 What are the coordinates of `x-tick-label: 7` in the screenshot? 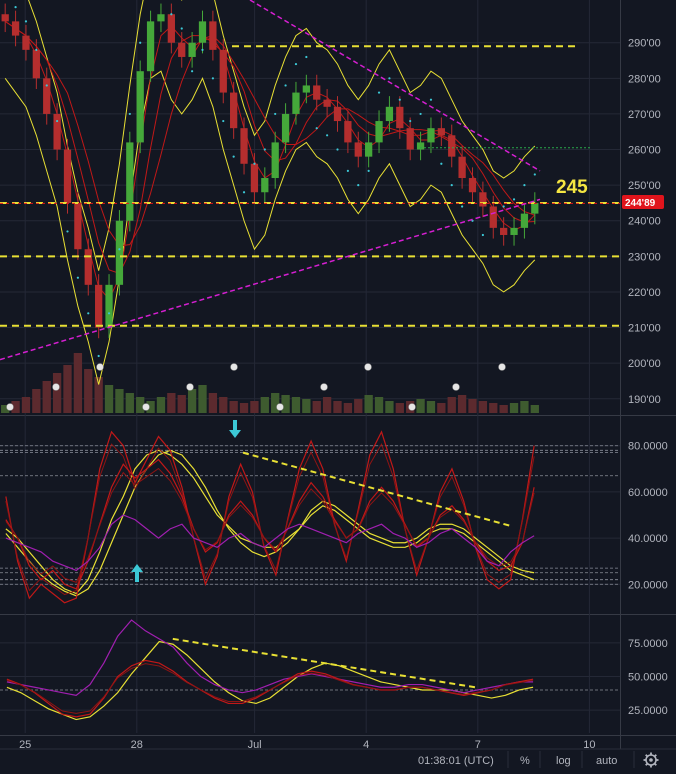 It's located at (478, 745).